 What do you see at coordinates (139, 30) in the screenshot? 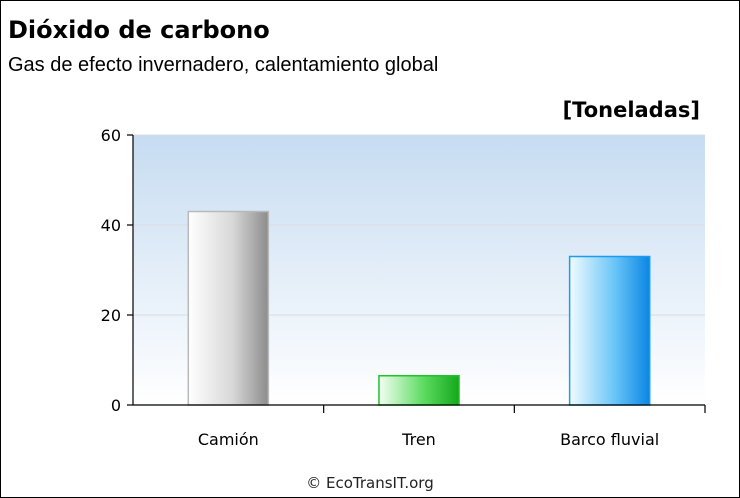
I see `chart-title: Dióxido de carbono` at bounding box center [139, 30].